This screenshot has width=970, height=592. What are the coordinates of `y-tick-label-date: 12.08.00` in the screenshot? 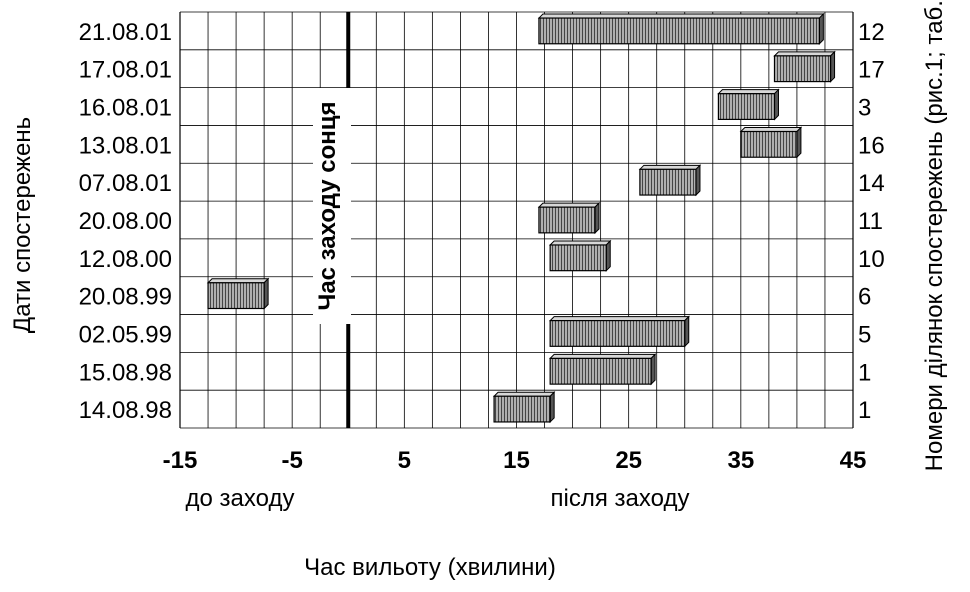 It's located at (125, 259).